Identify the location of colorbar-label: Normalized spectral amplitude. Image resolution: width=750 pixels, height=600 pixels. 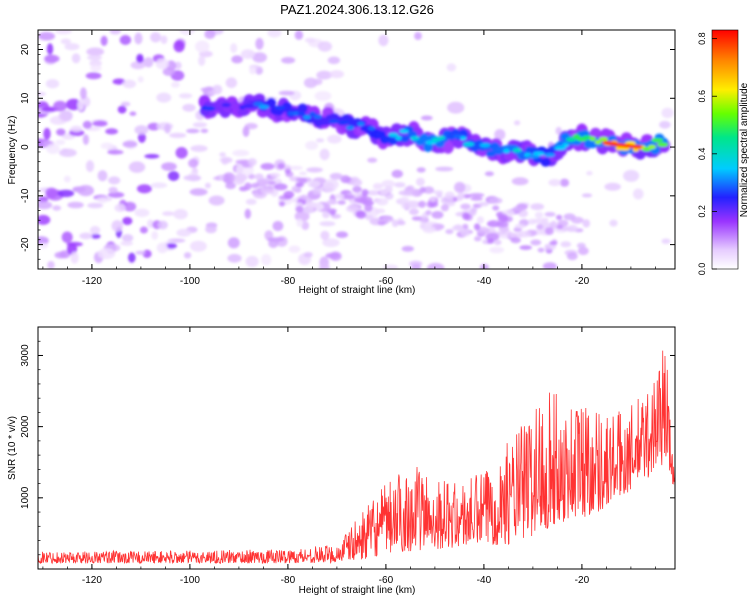
(744, 149).